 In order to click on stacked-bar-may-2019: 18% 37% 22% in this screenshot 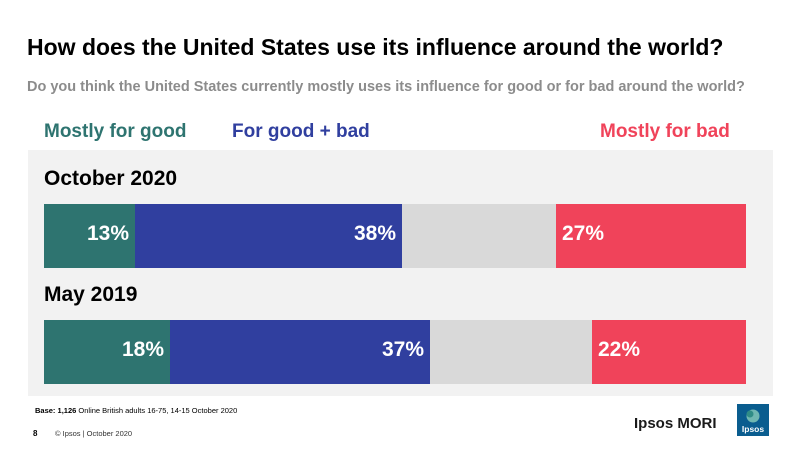, I will do `click(395, 352)`.